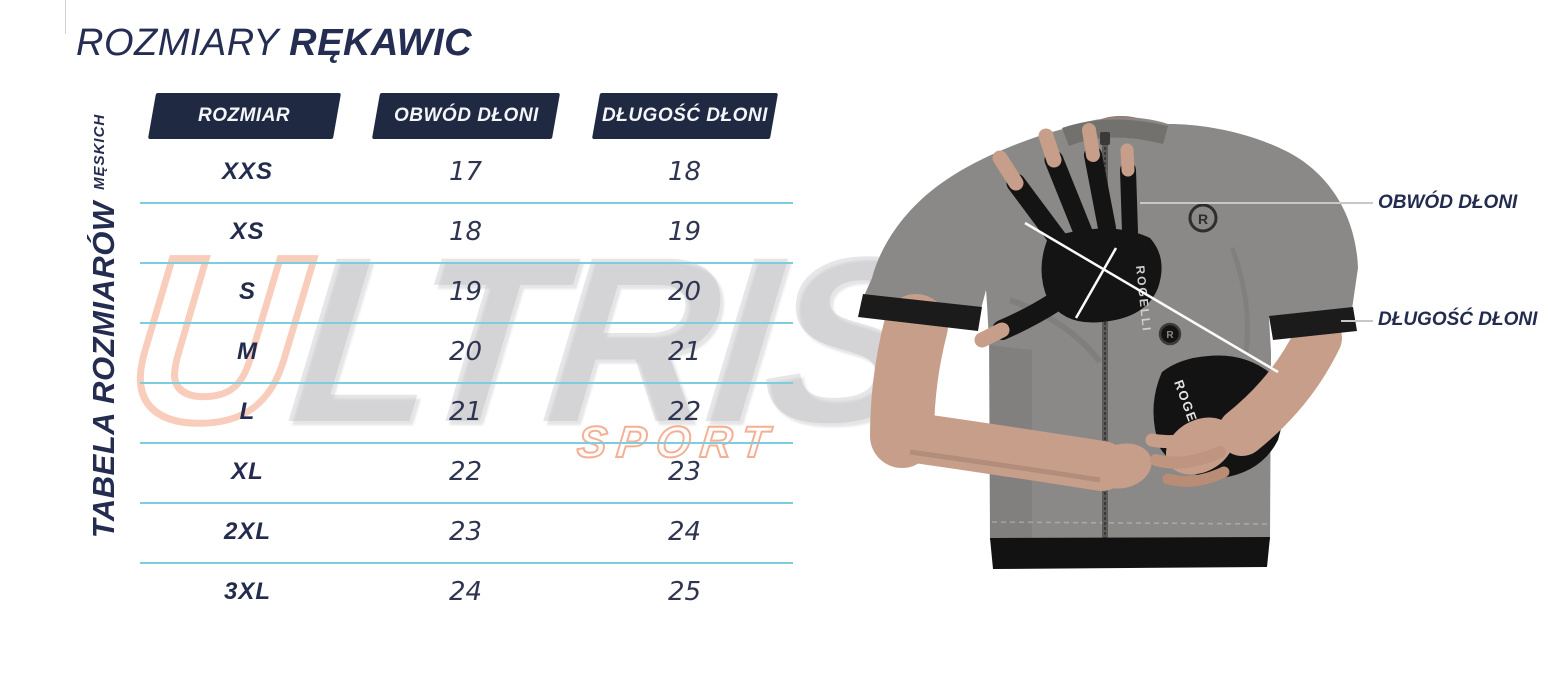 The height and width of the screenshot is (700, 1556). Describe the element at coordinates (684, 412) in the screenshot. I see `row-dlugosc: 22` at that location.